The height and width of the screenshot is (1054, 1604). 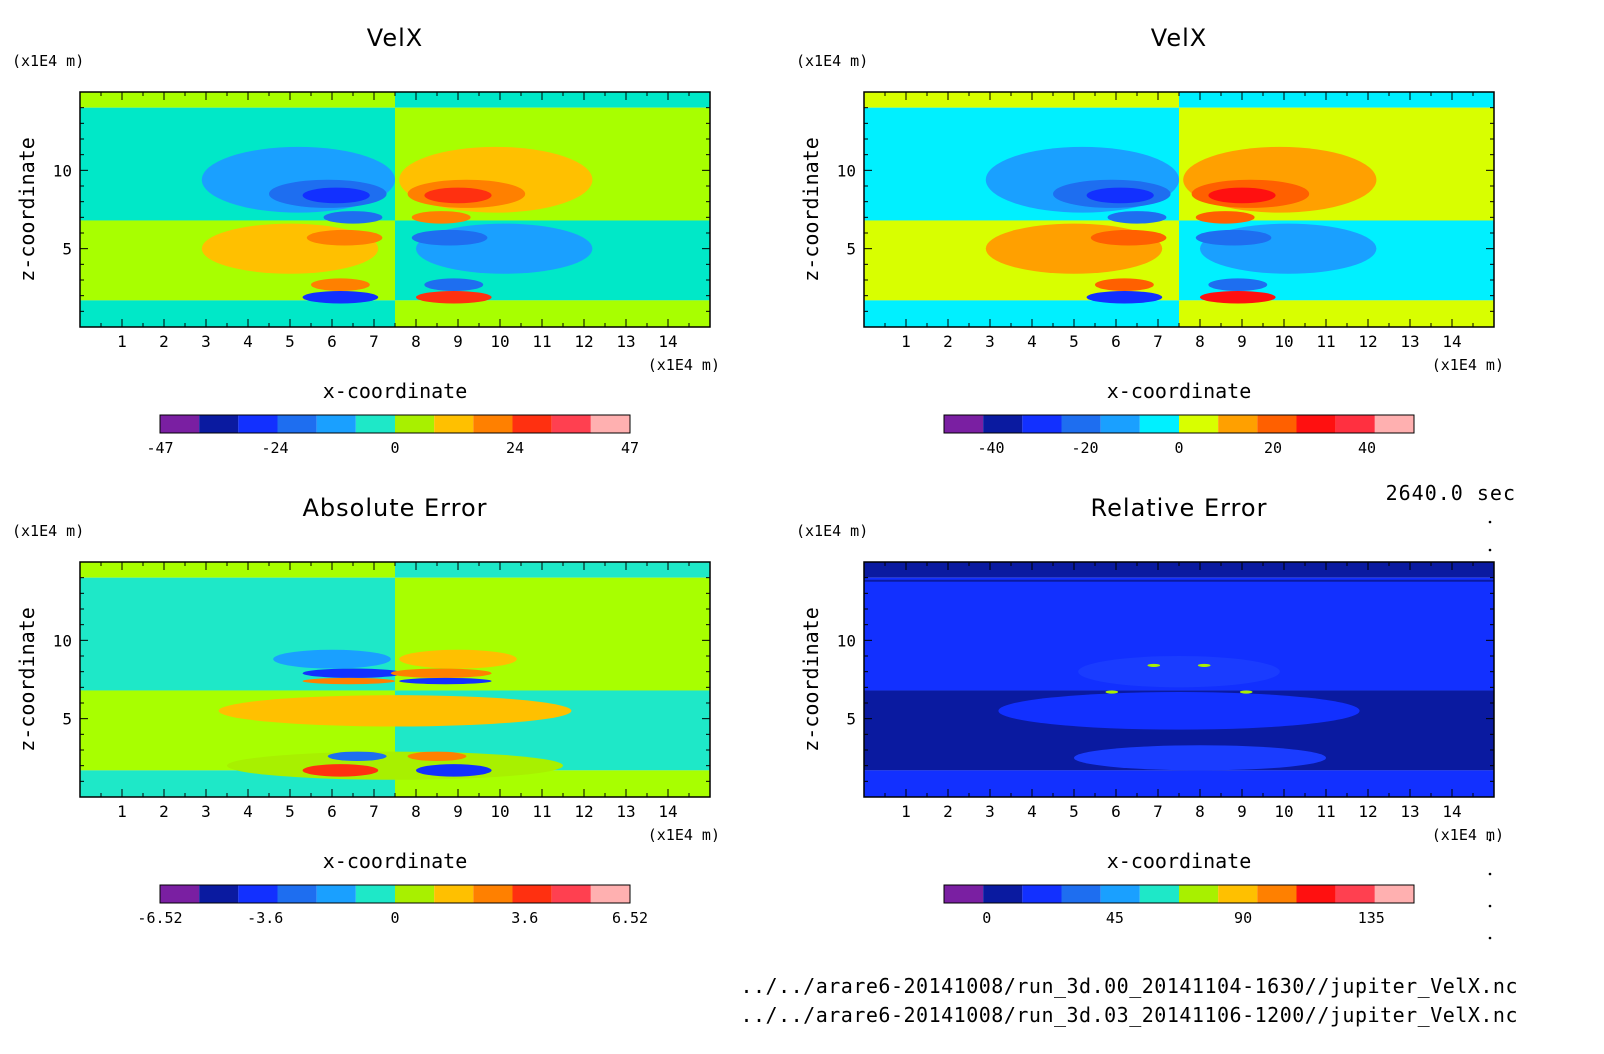 I want to click on x-tick-label: 1, so click(x=906, y=341).